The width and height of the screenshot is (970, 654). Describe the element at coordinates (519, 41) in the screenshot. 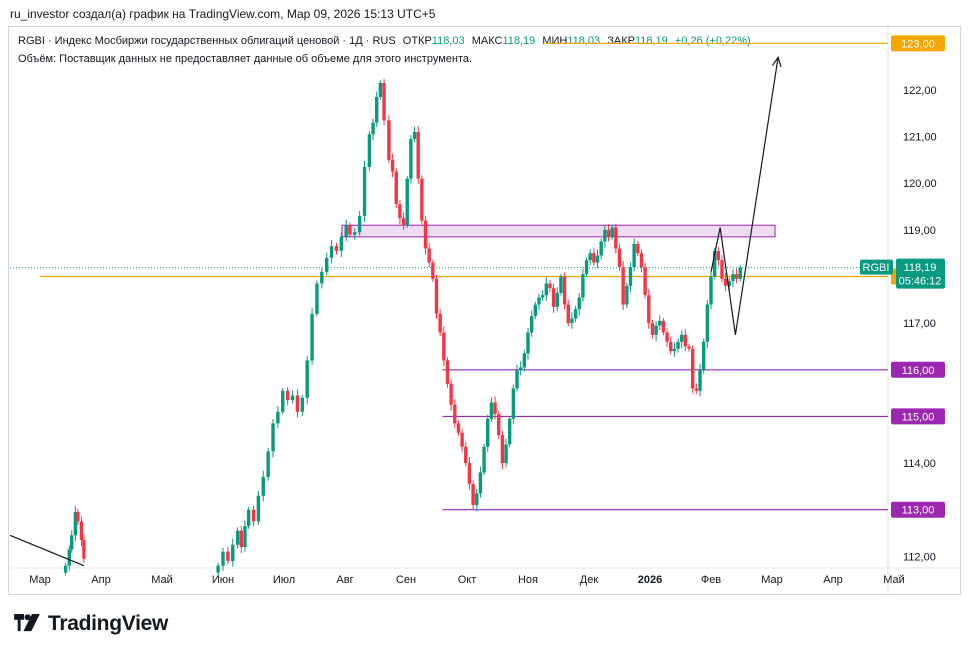

I see `high-value: 118,19` at that location.